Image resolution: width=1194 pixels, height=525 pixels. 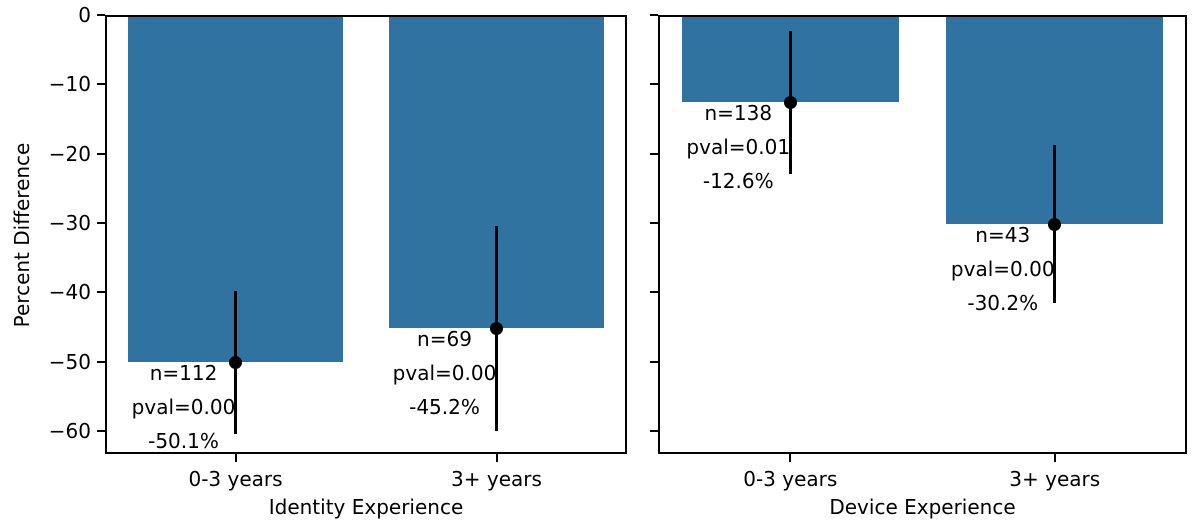 What do you see at coordinates (84, 15) in the screenshot?
I see `y-tick-label: 0` at bounding box center [84, 15].